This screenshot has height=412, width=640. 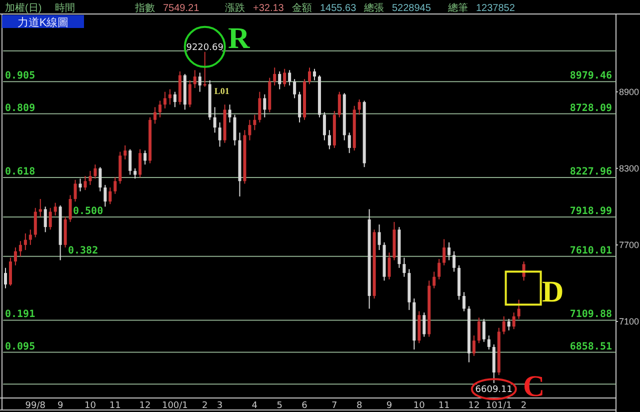 What do you see at coordinates (591, 211) in the screenshot?
I see `ref-line-label: 7918.99` at bounding box center [591, 211].